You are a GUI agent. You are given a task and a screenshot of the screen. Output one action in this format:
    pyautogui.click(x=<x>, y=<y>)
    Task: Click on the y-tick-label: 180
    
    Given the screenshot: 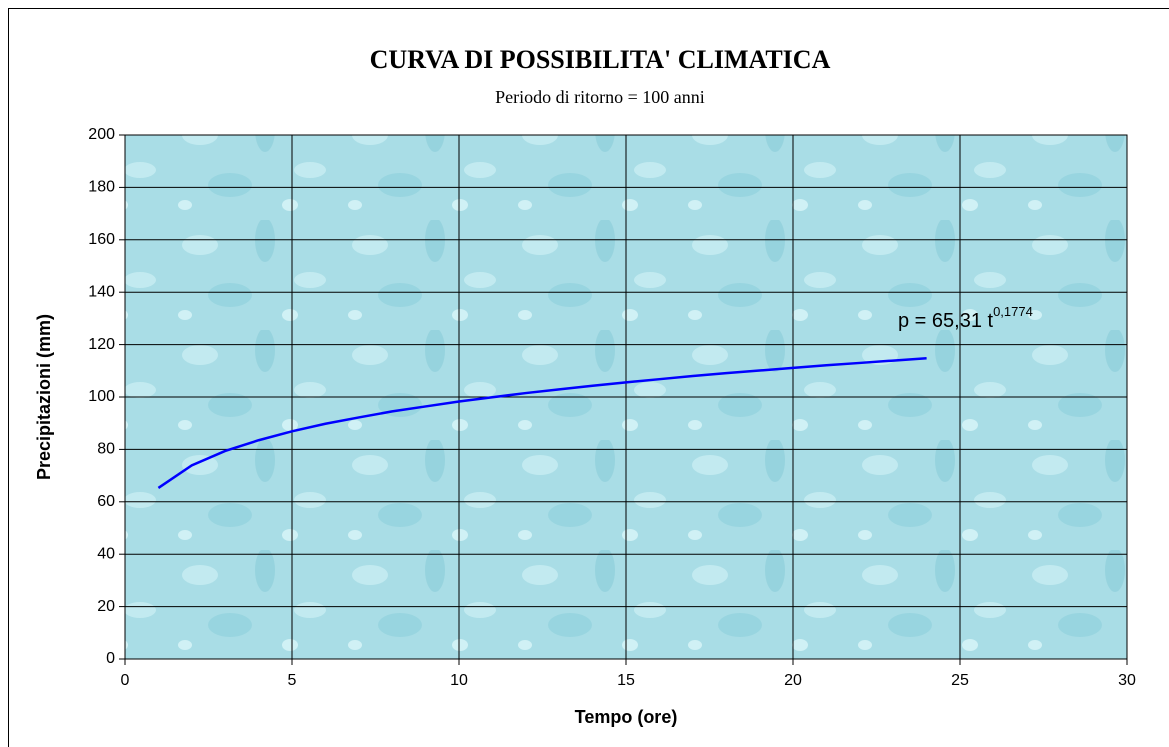 What is the action you would take?
    pyautogui.click(x=101, y=187)
    